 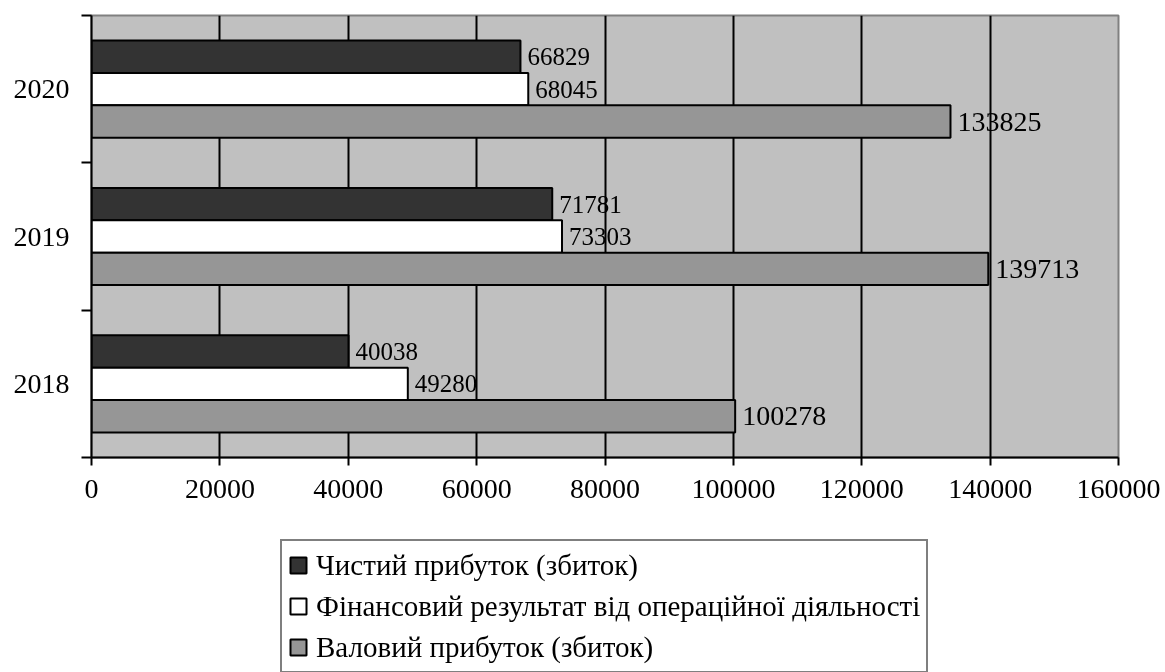 I want to click on x-tick-label: 0, so click(x=91, y=488).